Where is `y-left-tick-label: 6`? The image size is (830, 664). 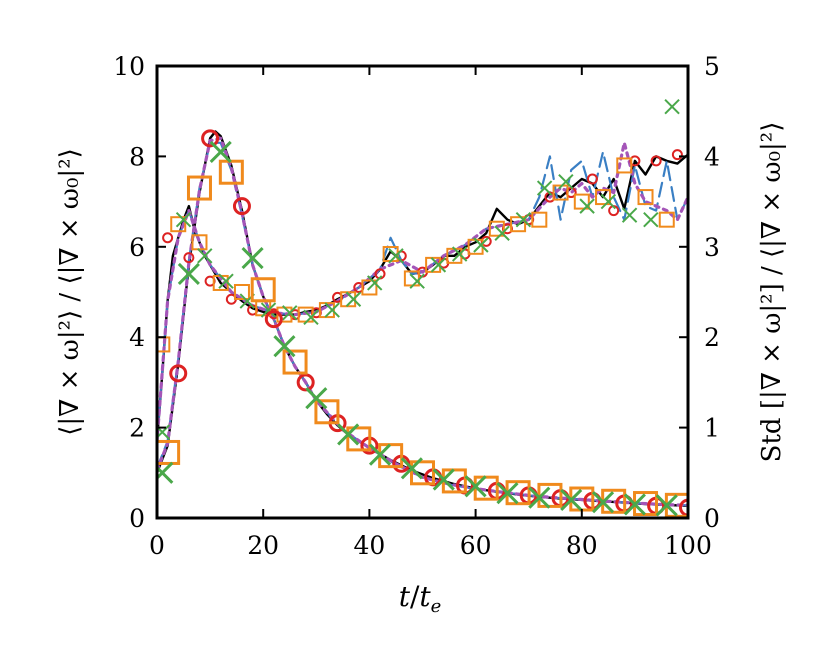
y-left-tick-label: 6 is located at coordinates (137, 247).